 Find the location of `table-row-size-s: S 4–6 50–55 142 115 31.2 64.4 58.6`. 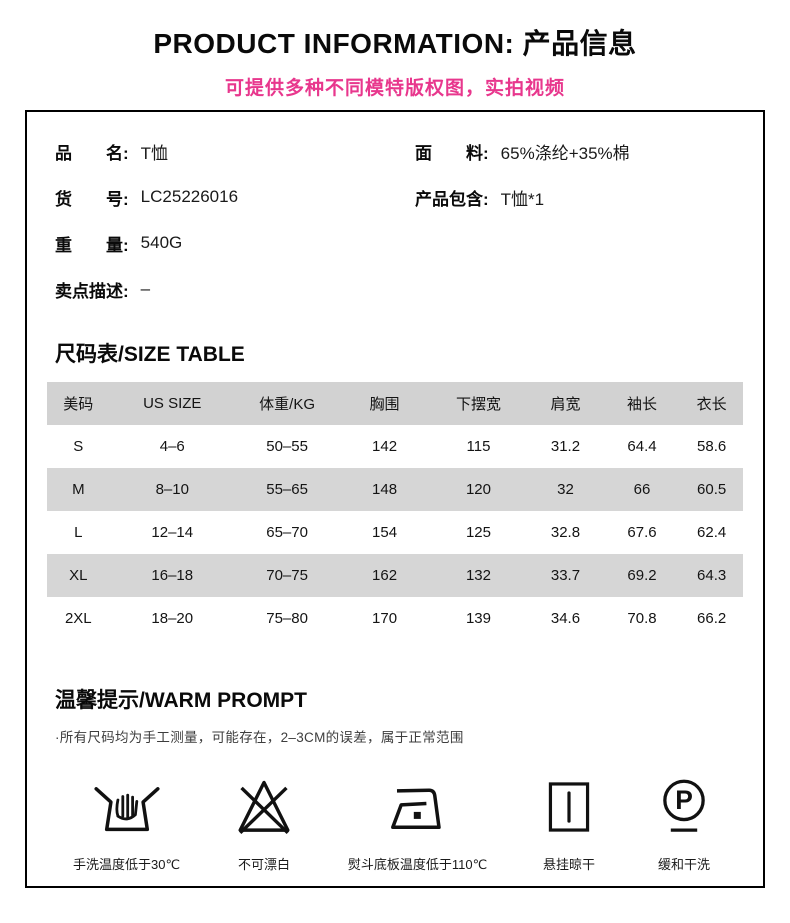

table-row-size-s: S 4–6 50–55 142 115 31.2 64.4 58.6 is located at coordinates (395, 446).